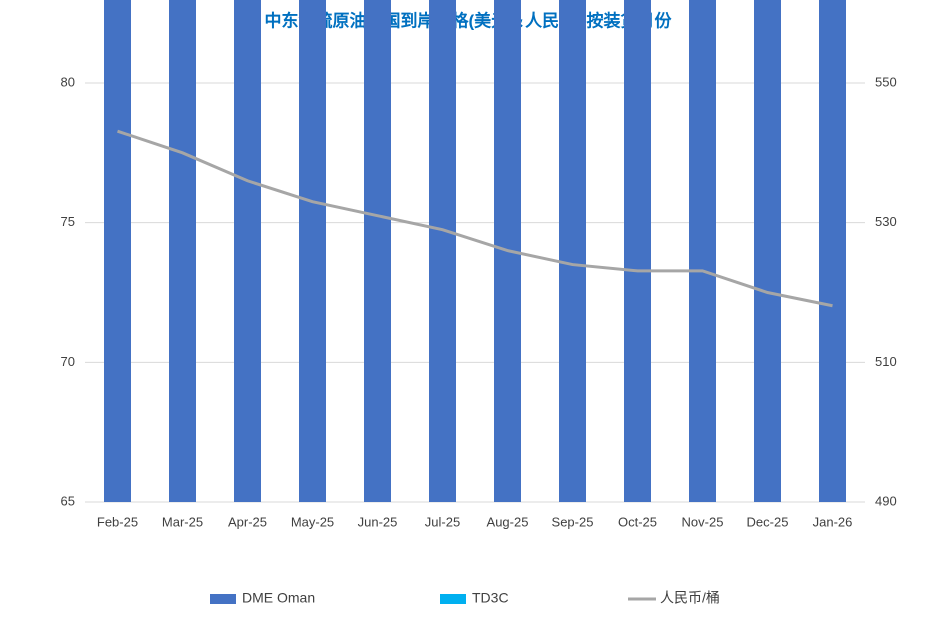 This screenshot has height=639, width=937. I want to click on legend-label: 人民币/桶, so click(690, 598).